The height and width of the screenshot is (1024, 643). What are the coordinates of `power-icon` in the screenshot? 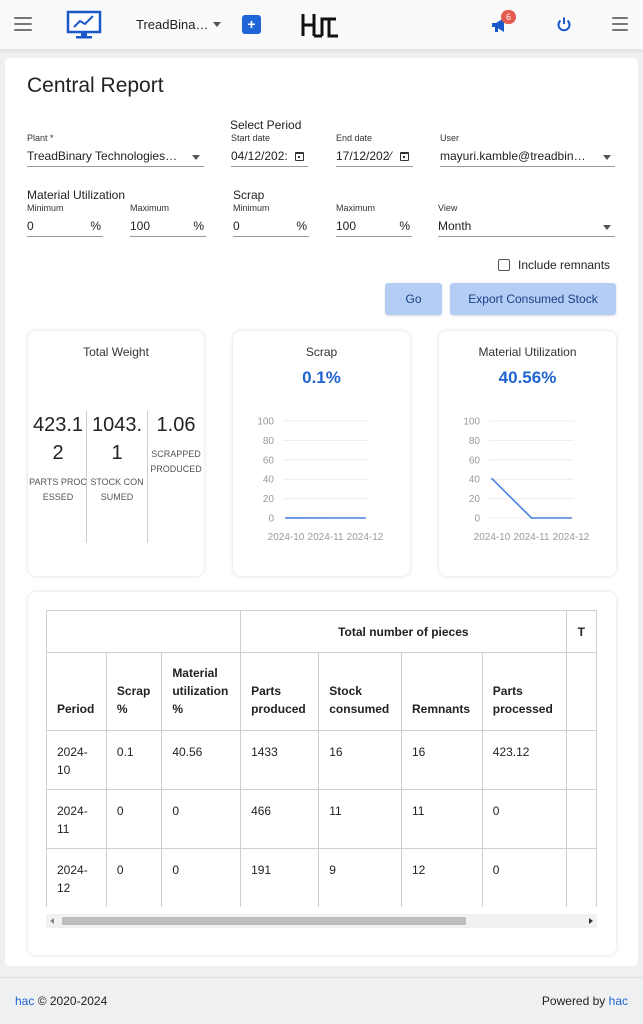 It's located at (564, 24).